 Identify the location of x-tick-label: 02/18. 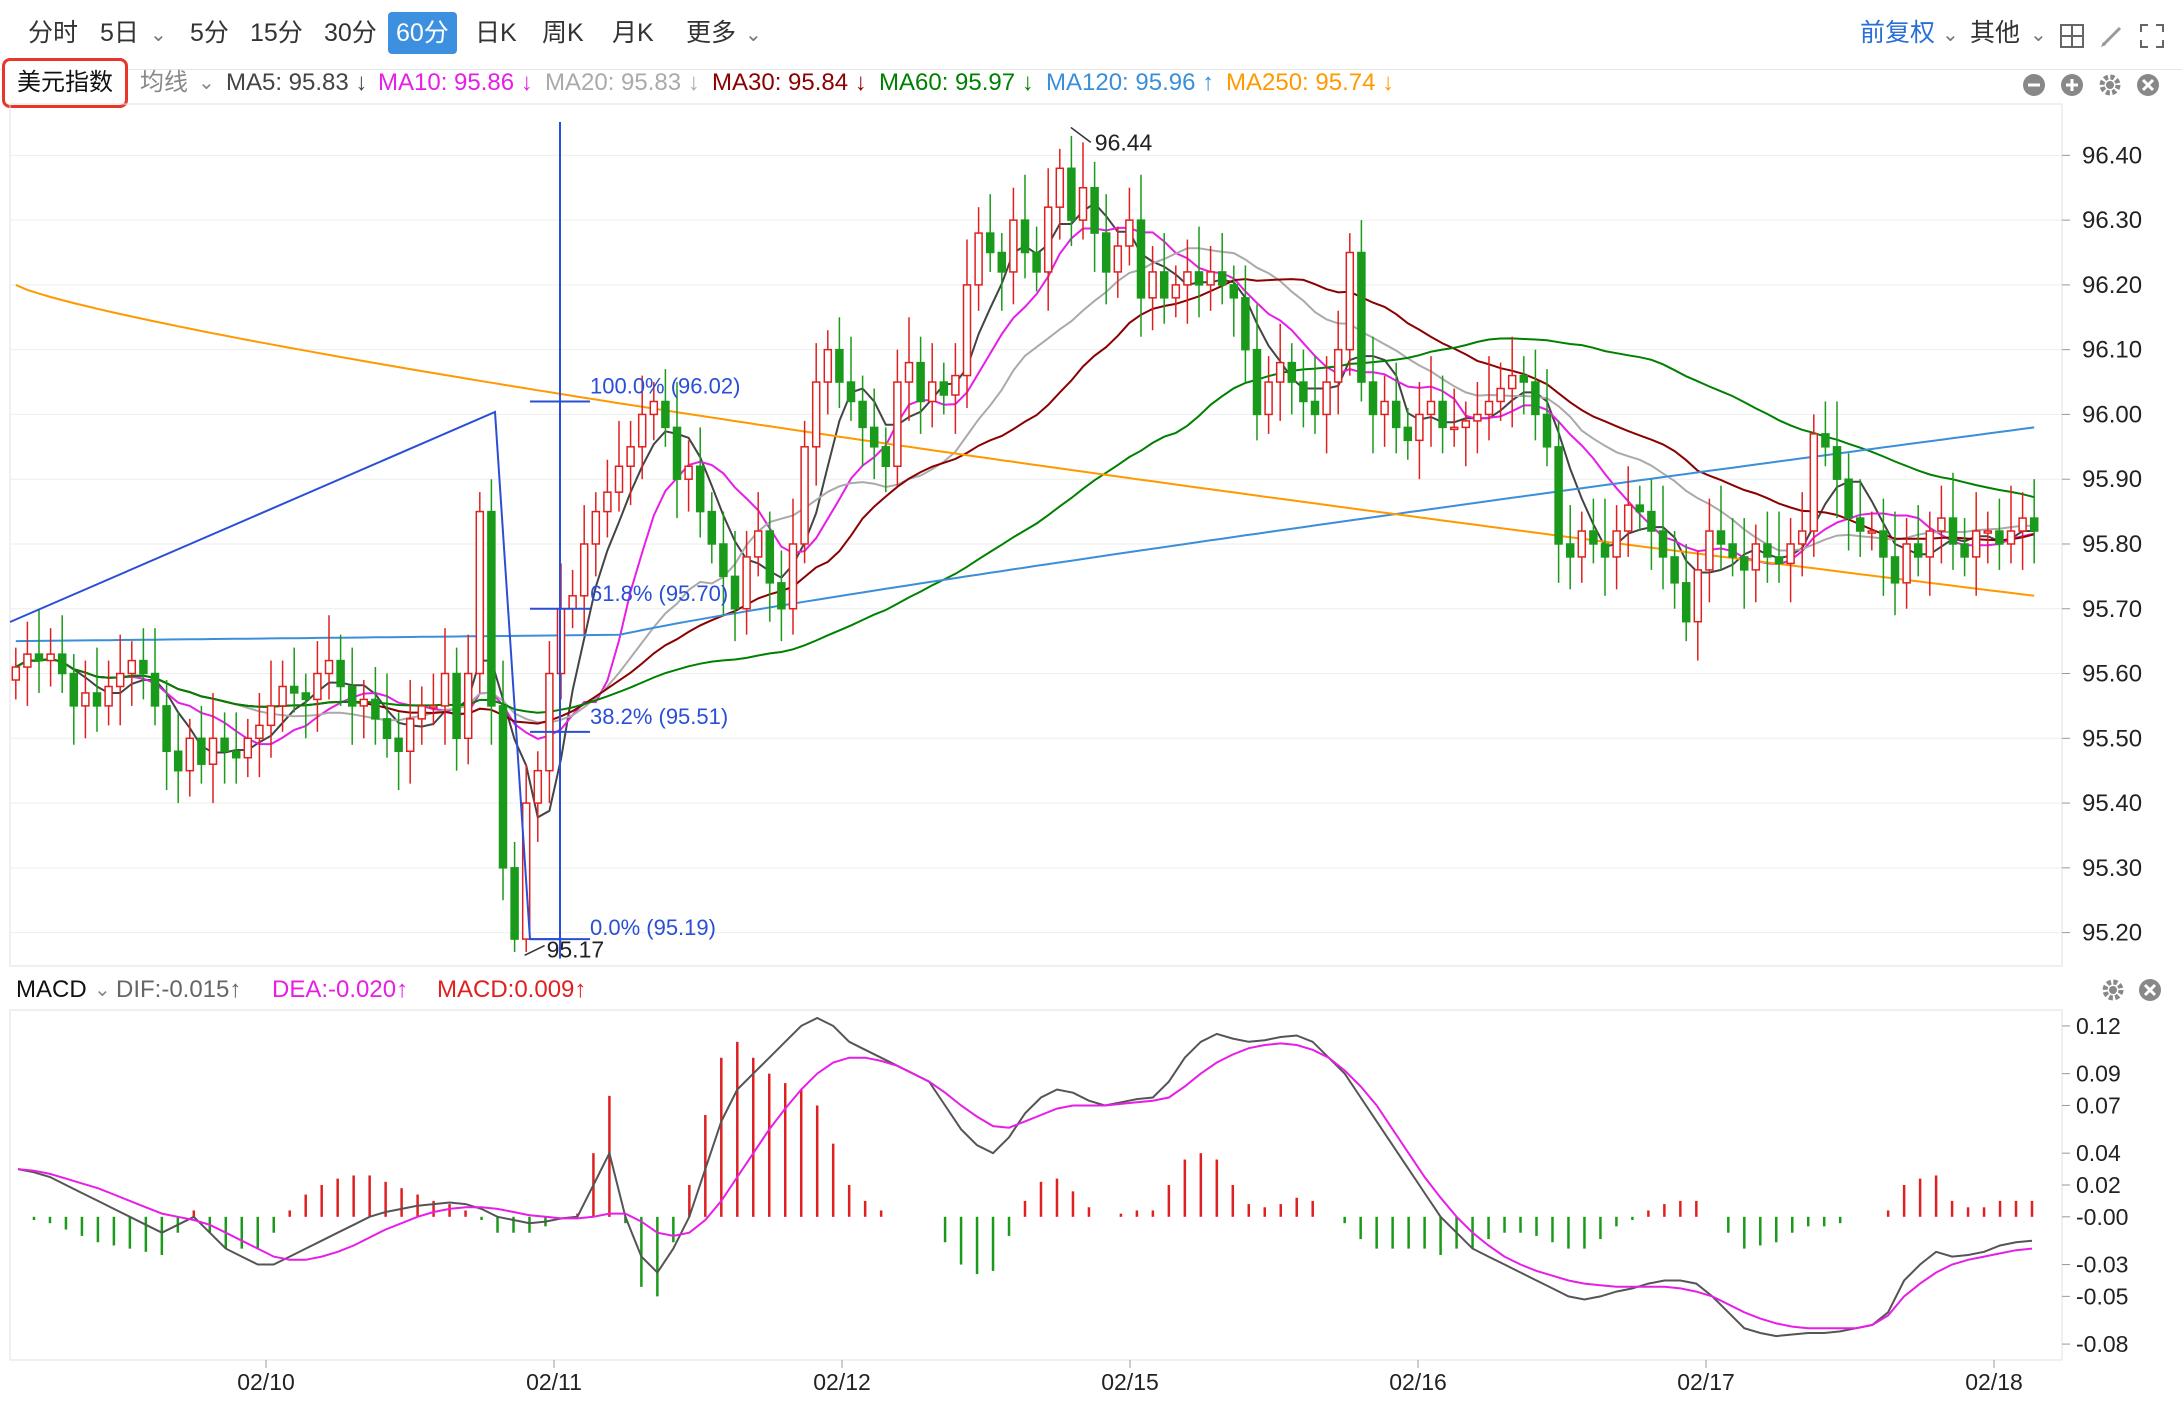
(1994, 1382).